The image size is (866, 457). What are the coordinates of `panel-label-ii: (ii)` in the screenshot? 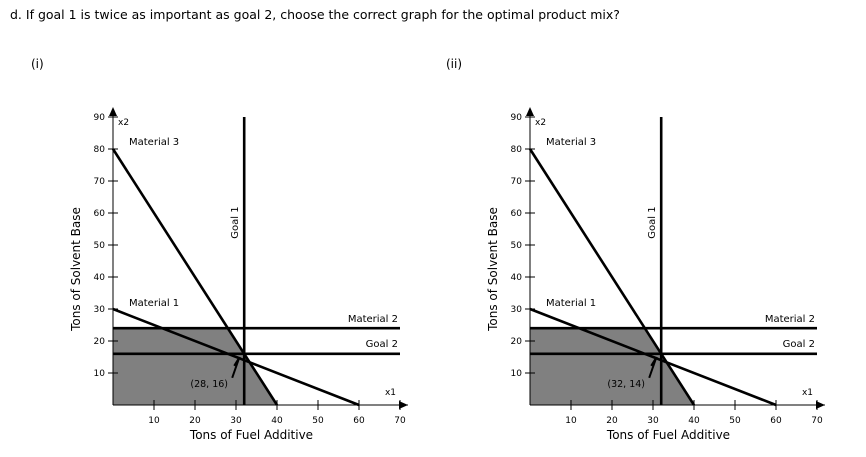 It's located at (454, 64).